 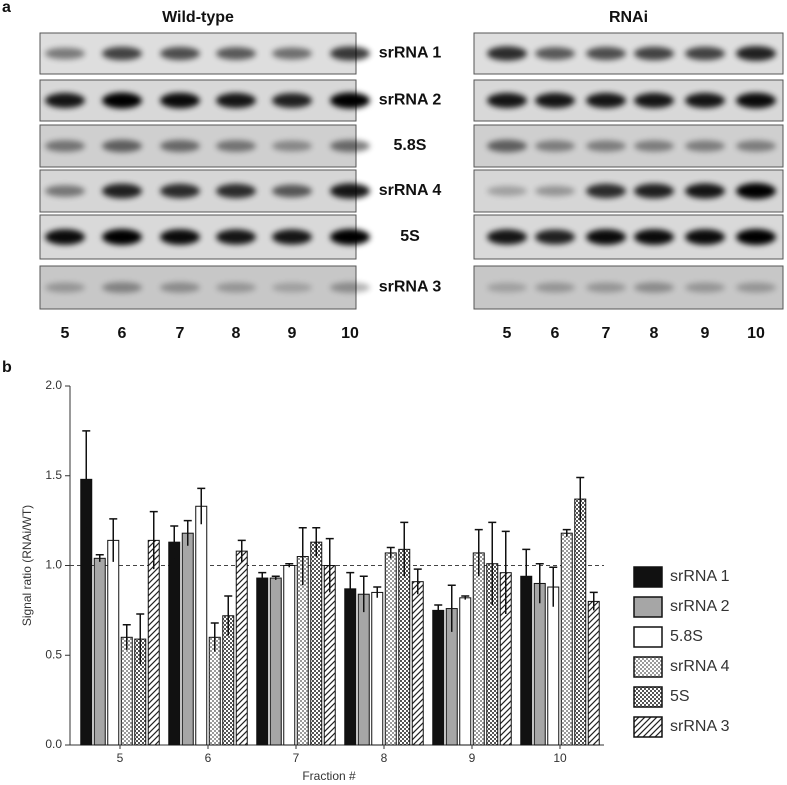 I want to click on row-label: 5.8S, so click(x=410, y=145).